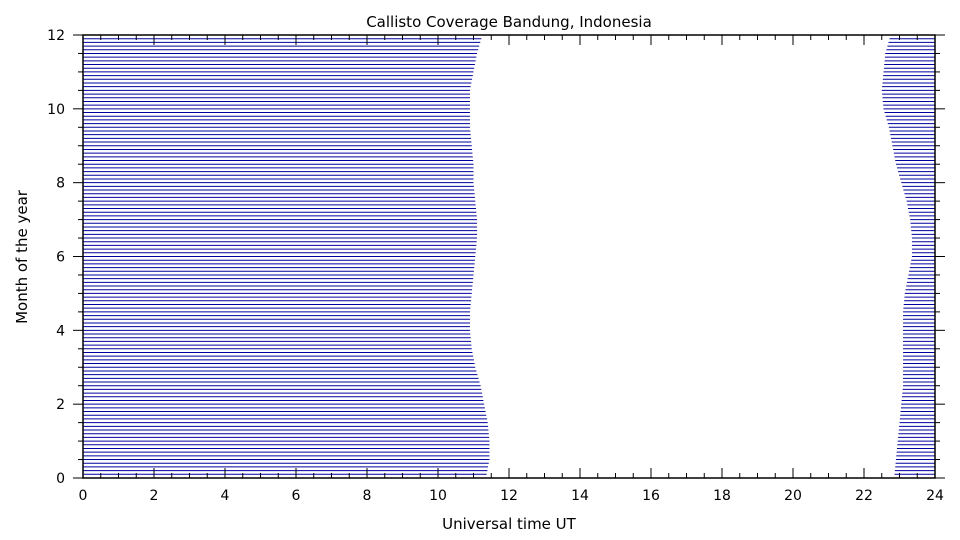 This screenshot has height=540, width=960. Describe the element at coordinates (580, 496) in the screenshot. I see `x-tick-label: 14` at that location.